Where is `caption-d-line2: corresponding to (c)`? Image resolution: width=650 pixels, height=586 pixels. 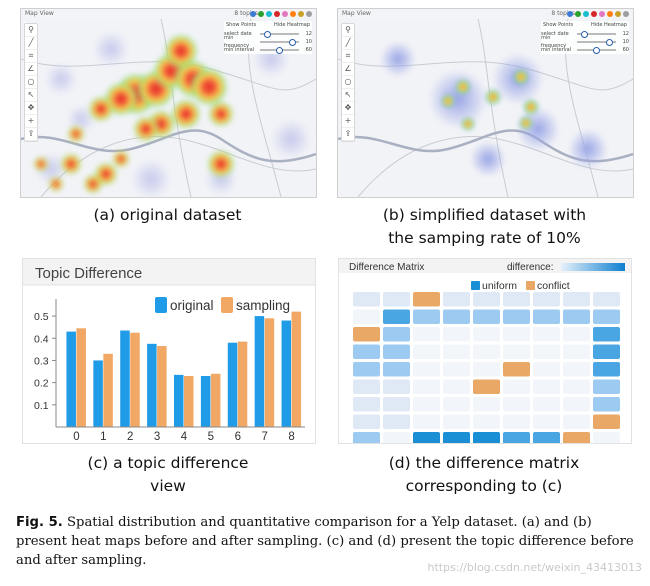 caption-d-line2: corresponding to (c) is located at coordinates (484, 486).